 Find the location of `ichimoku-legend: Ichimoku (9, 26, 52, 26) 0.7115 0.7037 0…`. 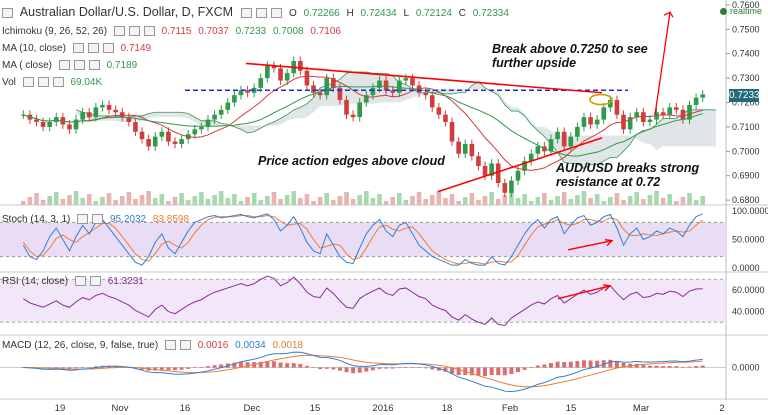

ichimoku-legend: Ichimoku (9, 26, 52, 26) 0.7115 0.7037 0… is located at coordinates (173, 31).